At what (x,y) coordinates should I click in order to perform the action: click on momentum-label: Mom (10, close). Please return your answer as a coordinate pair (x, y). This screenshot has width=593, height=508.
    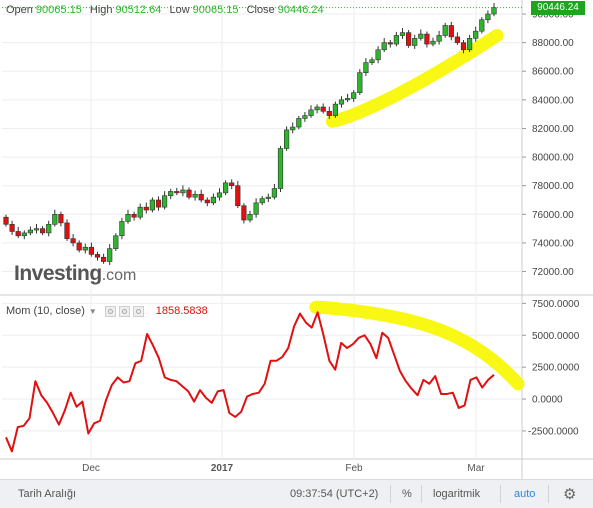
    Looking at the image, I should click on (45, 311).